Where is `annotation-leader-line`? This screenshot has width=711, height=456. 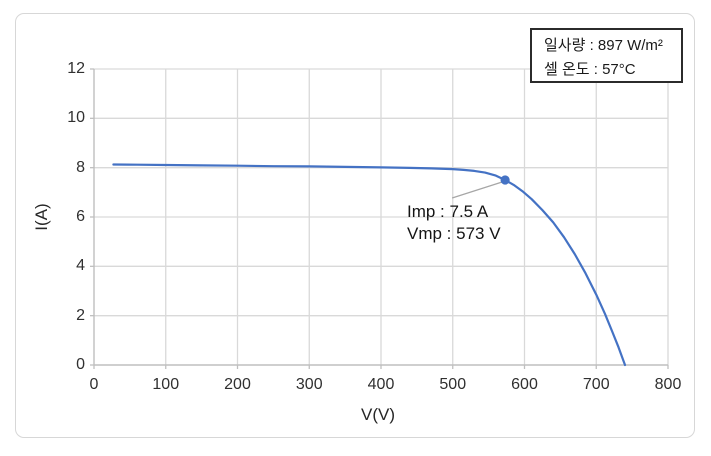
annotation-leader-line is located at coordinates (477, 190).